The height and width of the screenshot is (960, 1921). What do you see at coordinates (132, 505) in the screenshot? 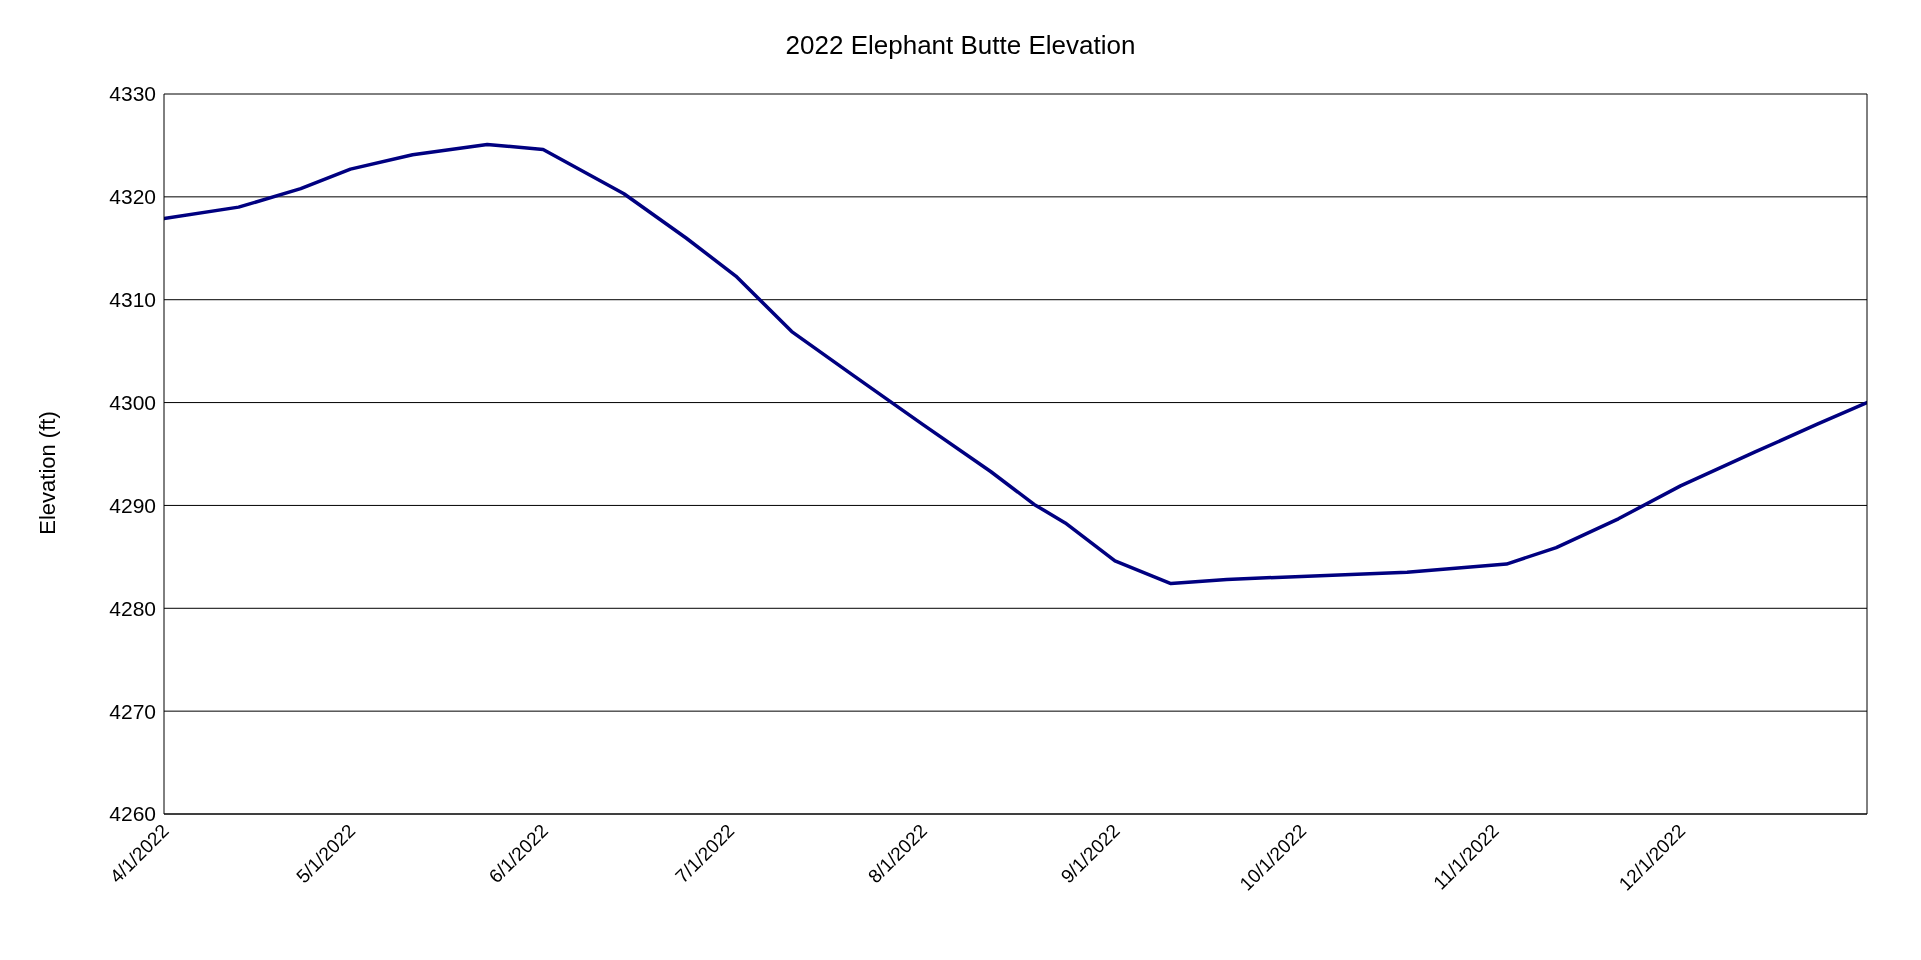
I see `y-tick-label: 4290` at bounding box center [132, 505].